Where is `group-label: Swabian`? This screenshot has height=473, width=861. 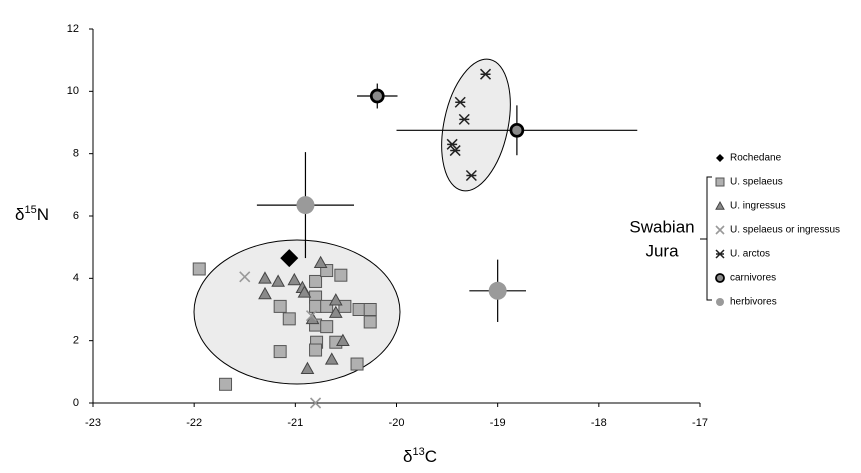
group-label: Swabian is located at coordinates (661, 226).